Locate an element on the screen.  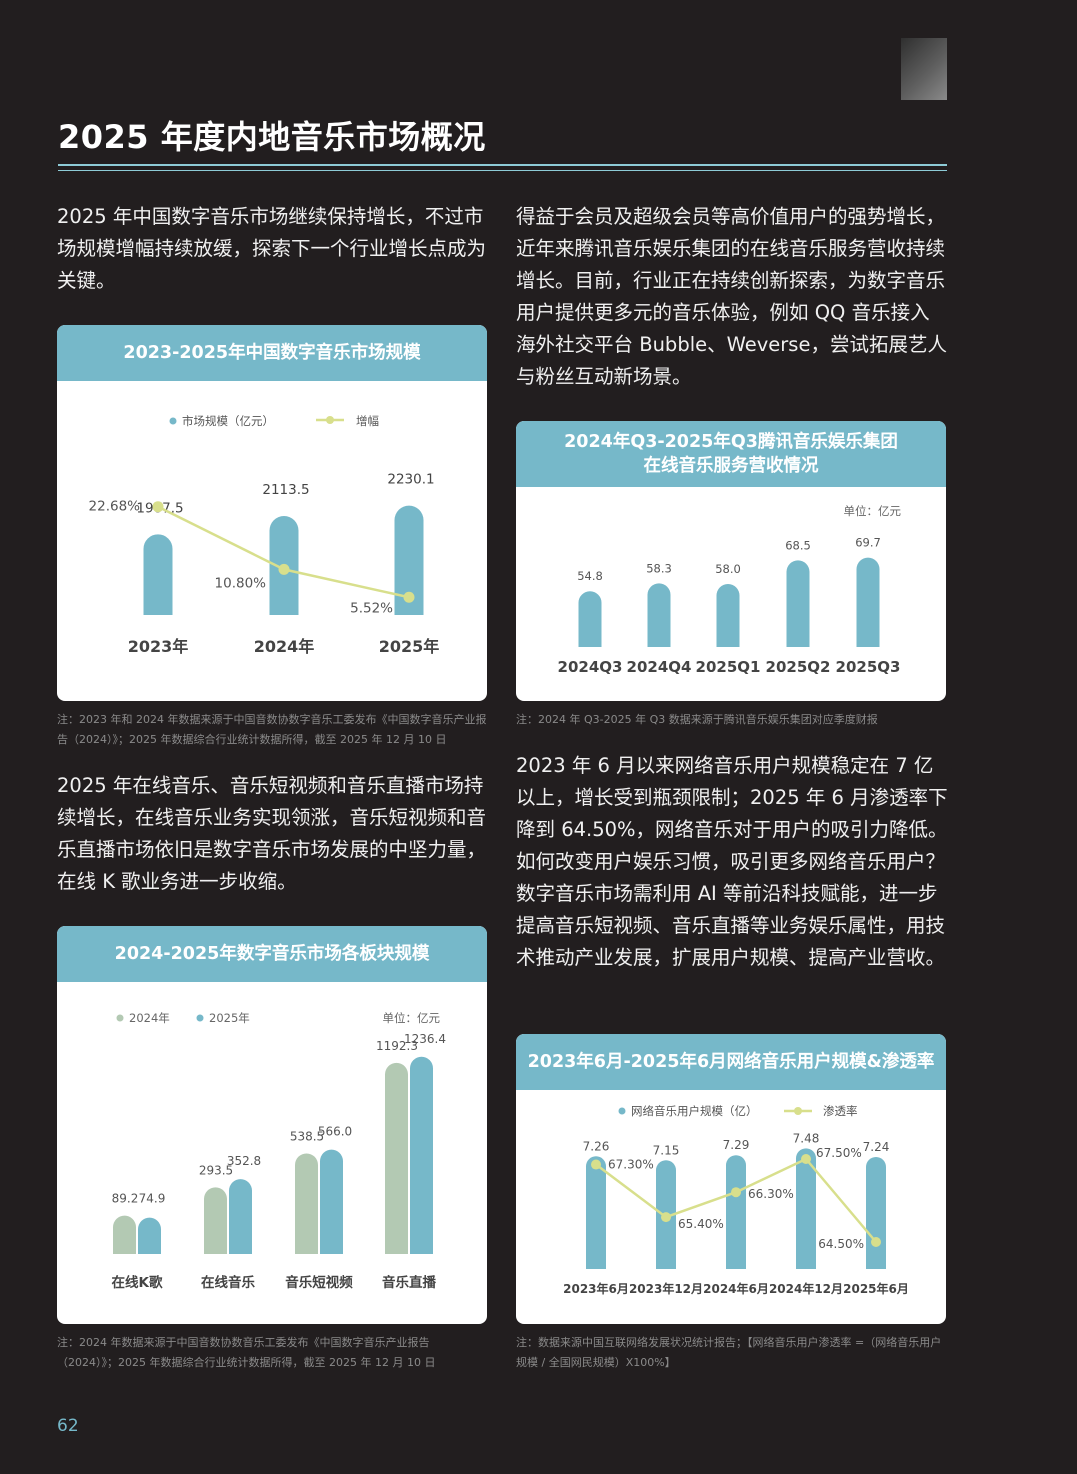
chart-title: 2023-2025年中国数字音乐市场规模 is located at coordinates (272, 353).